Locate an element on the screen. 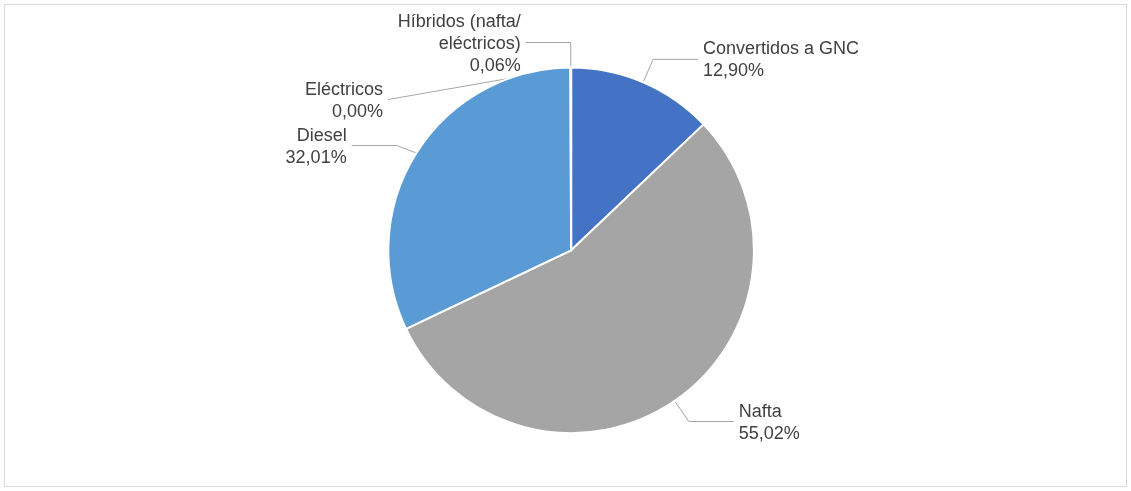 The width and height of the screenshot is (1131, 491). data-label: 55,02% is located at coordinates (769, 432).